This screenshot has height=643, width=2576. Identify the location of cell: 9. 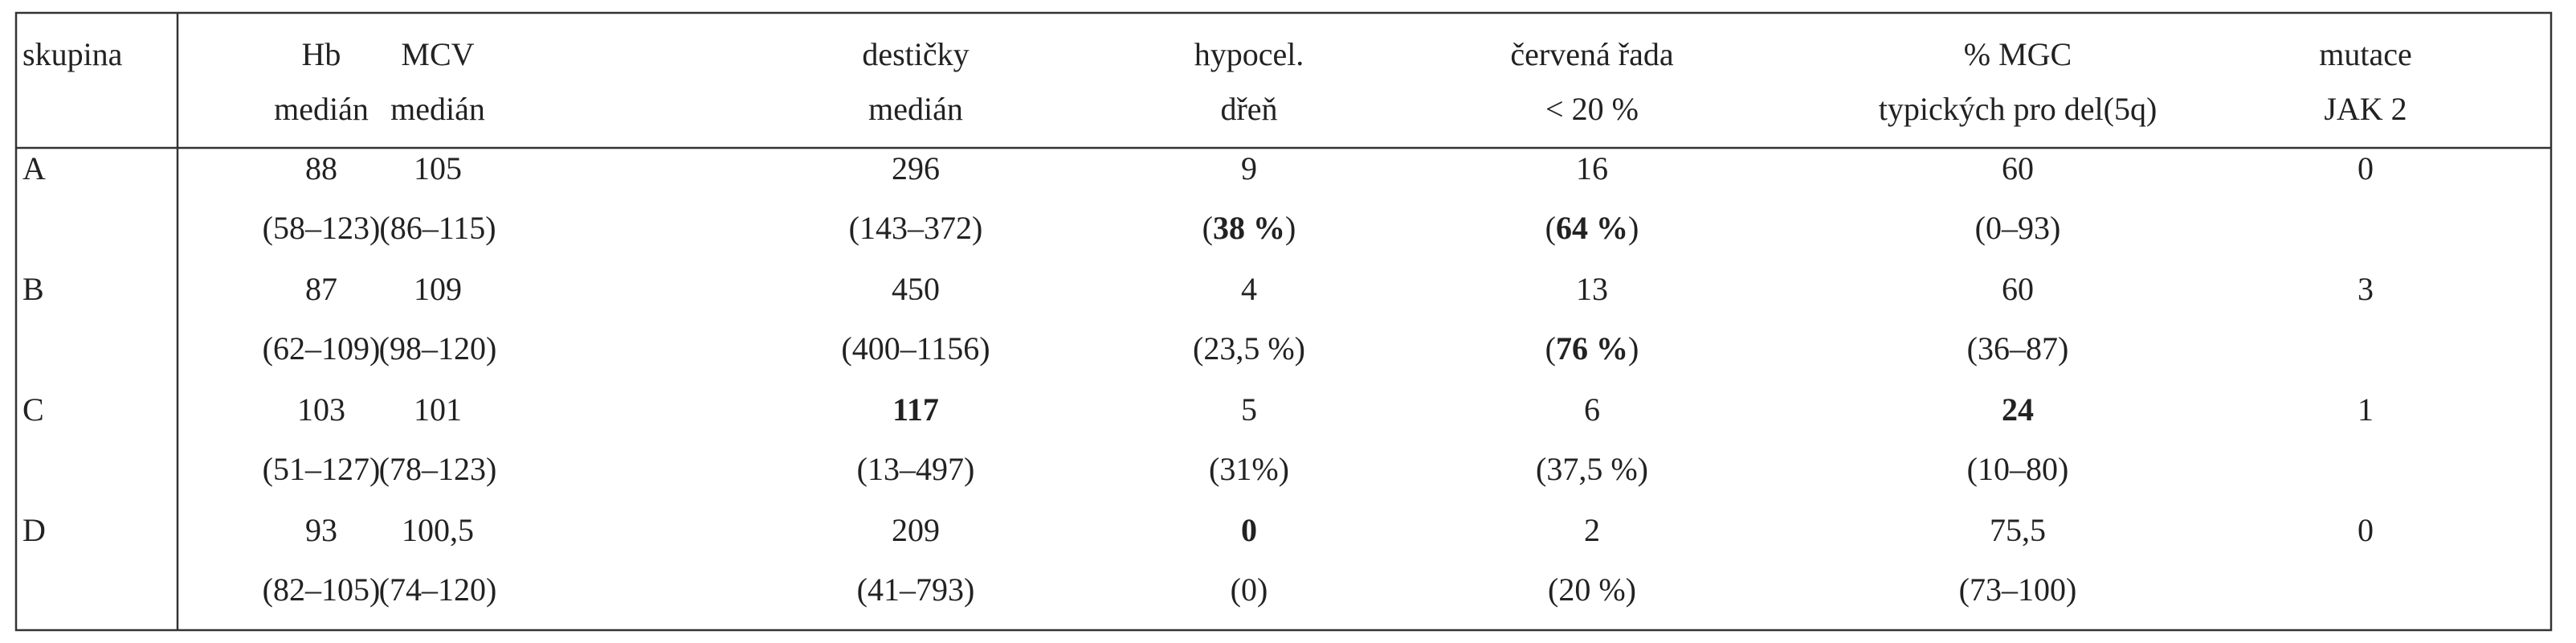
(1249, 168).